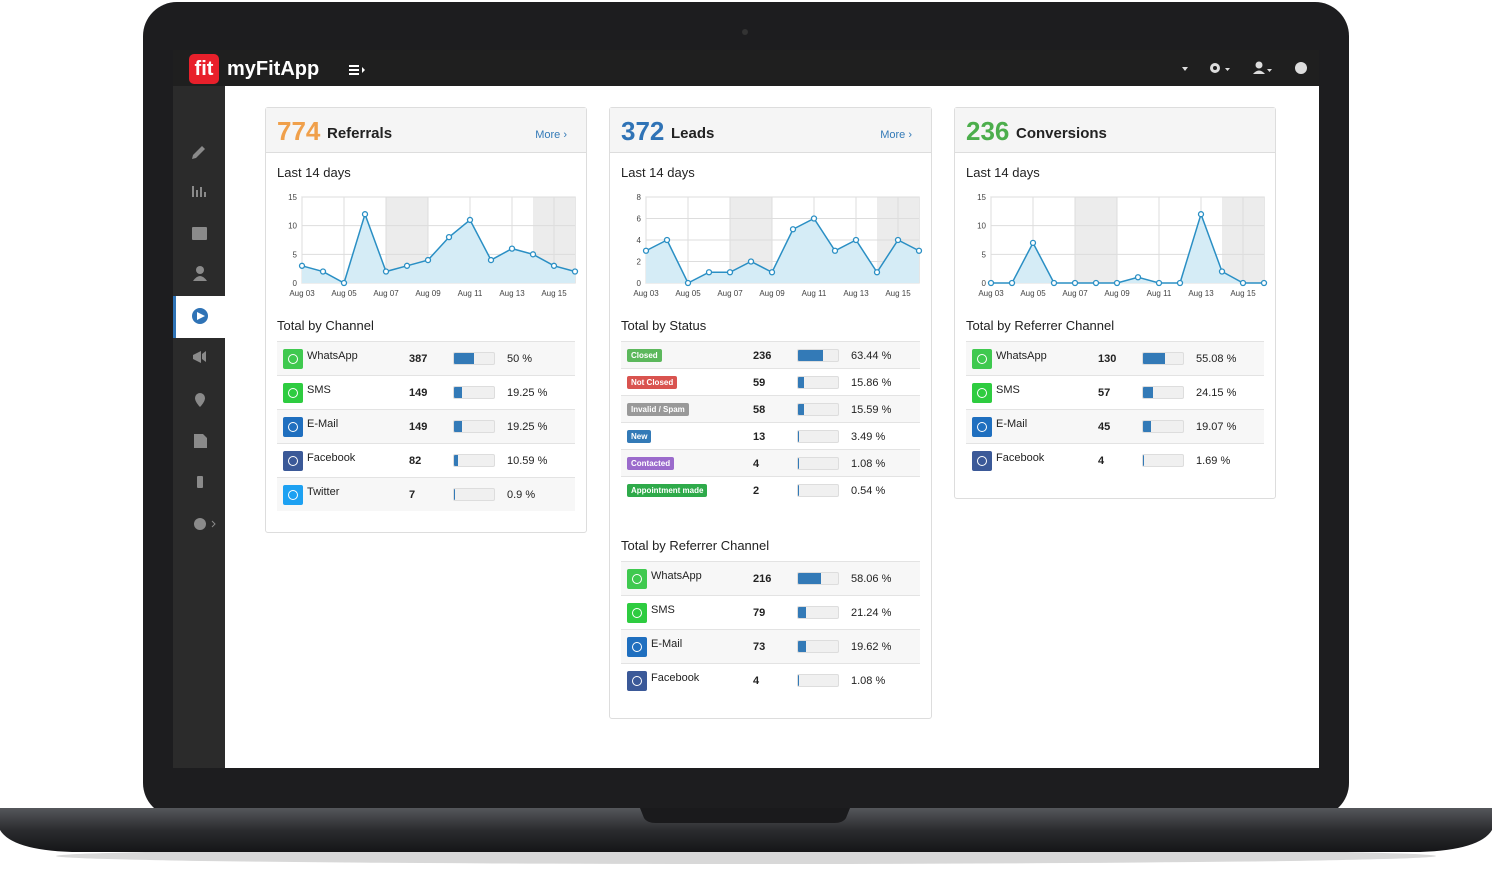  Describe the element at coordinates (1216, 427) in the screenshot. I see `share: 19.07 %` at that location.